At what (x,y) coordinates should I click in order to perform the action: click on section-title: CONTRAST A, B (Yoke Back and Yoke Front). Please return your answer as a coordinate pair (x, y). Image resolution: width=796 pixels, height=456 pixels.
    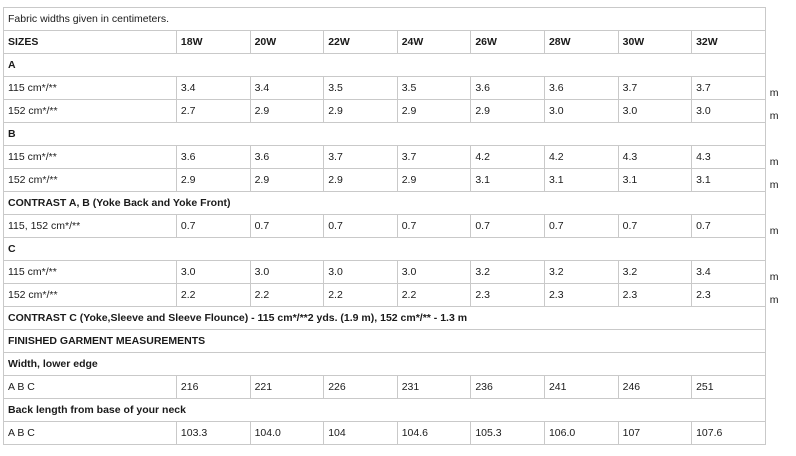
    Looking at the image, I should click on (384, 203).